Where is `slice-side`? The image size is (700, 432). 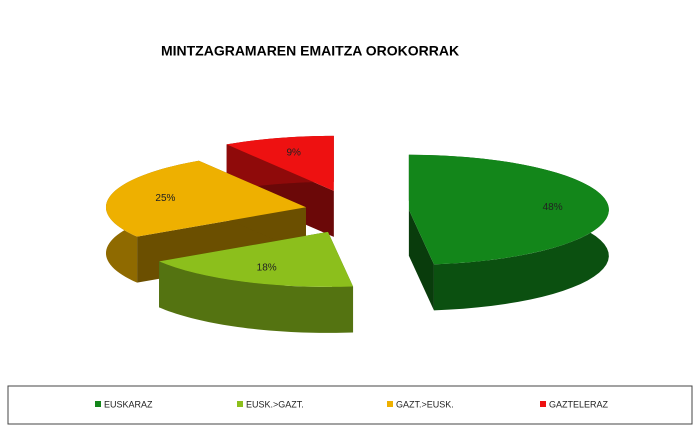
slice-side is located at coordinates (421, 260).